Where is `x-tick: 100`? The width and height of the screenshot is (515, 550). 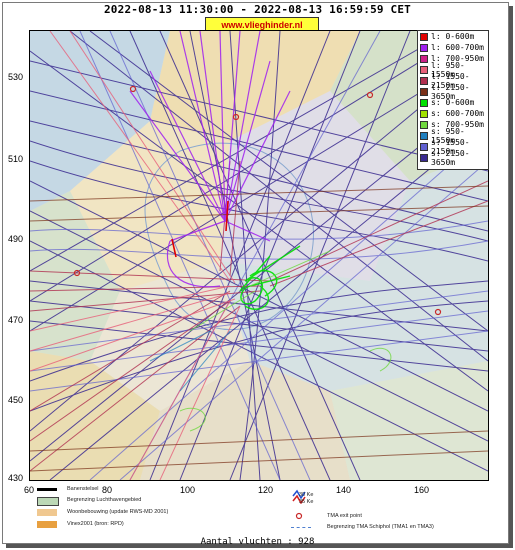
x-tick: 100 is located at coordinates (188, 490).